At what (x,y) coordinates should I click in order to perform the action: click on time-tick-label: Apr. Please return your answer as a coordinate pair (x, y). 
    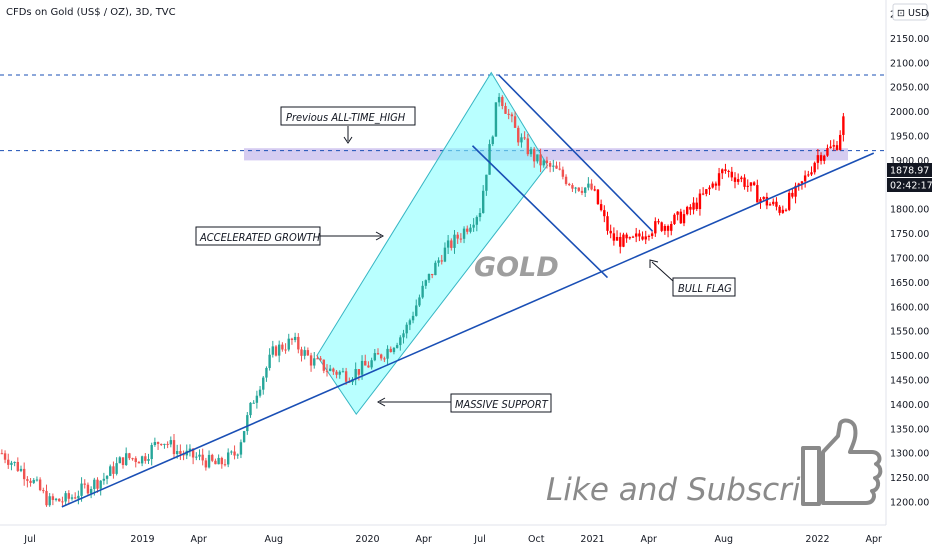
    Looking at the image, I should click on (424, 539).